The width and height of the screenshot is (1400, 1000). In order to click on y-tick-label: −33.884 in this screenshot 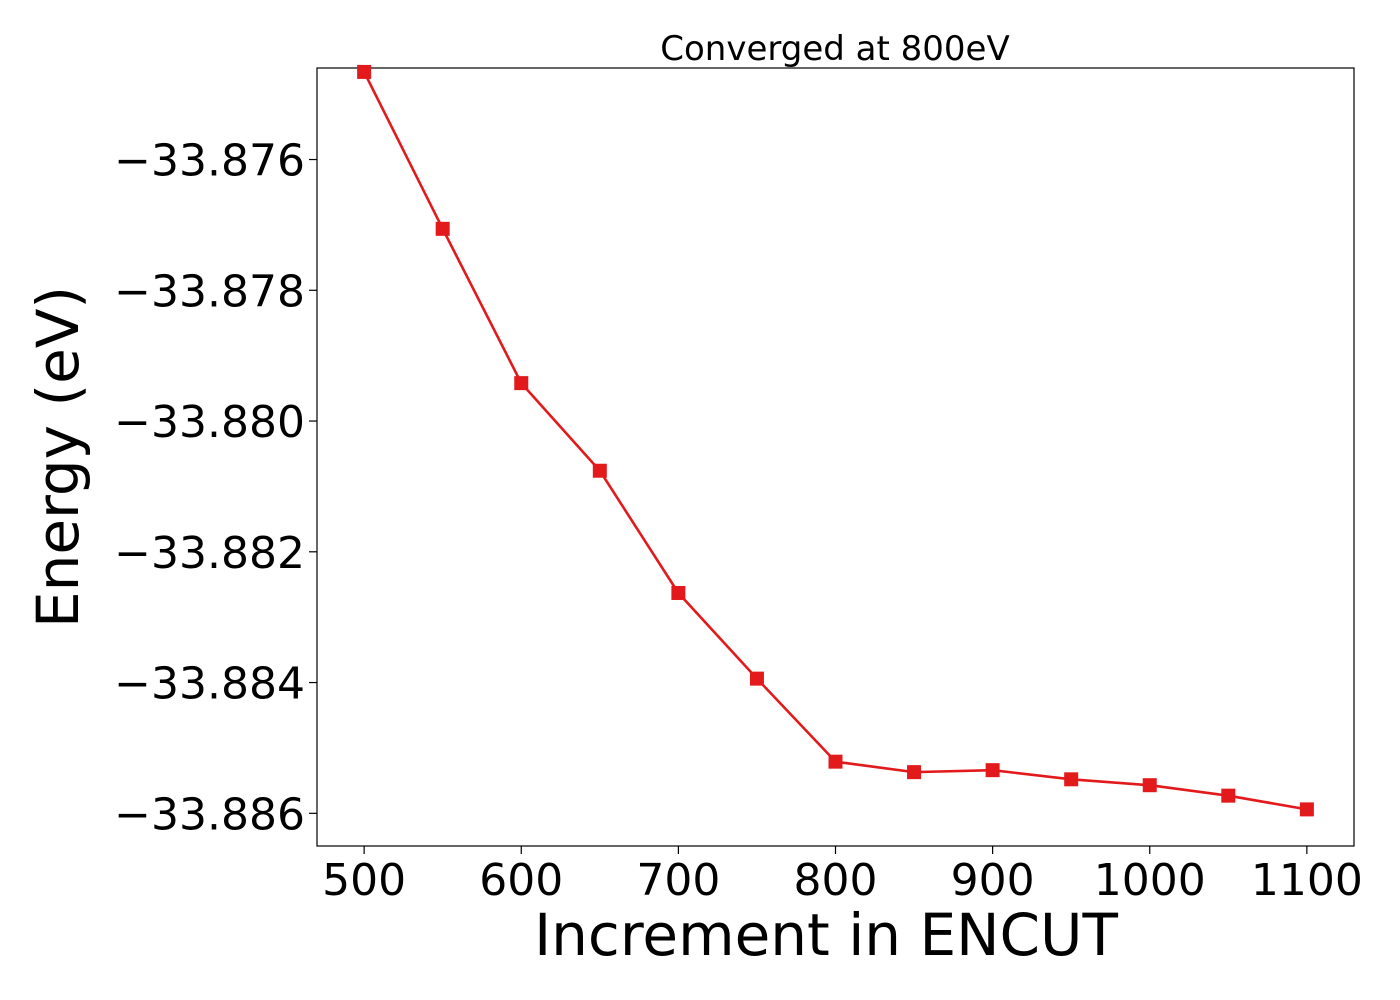, I will do `click(209, 684)`.